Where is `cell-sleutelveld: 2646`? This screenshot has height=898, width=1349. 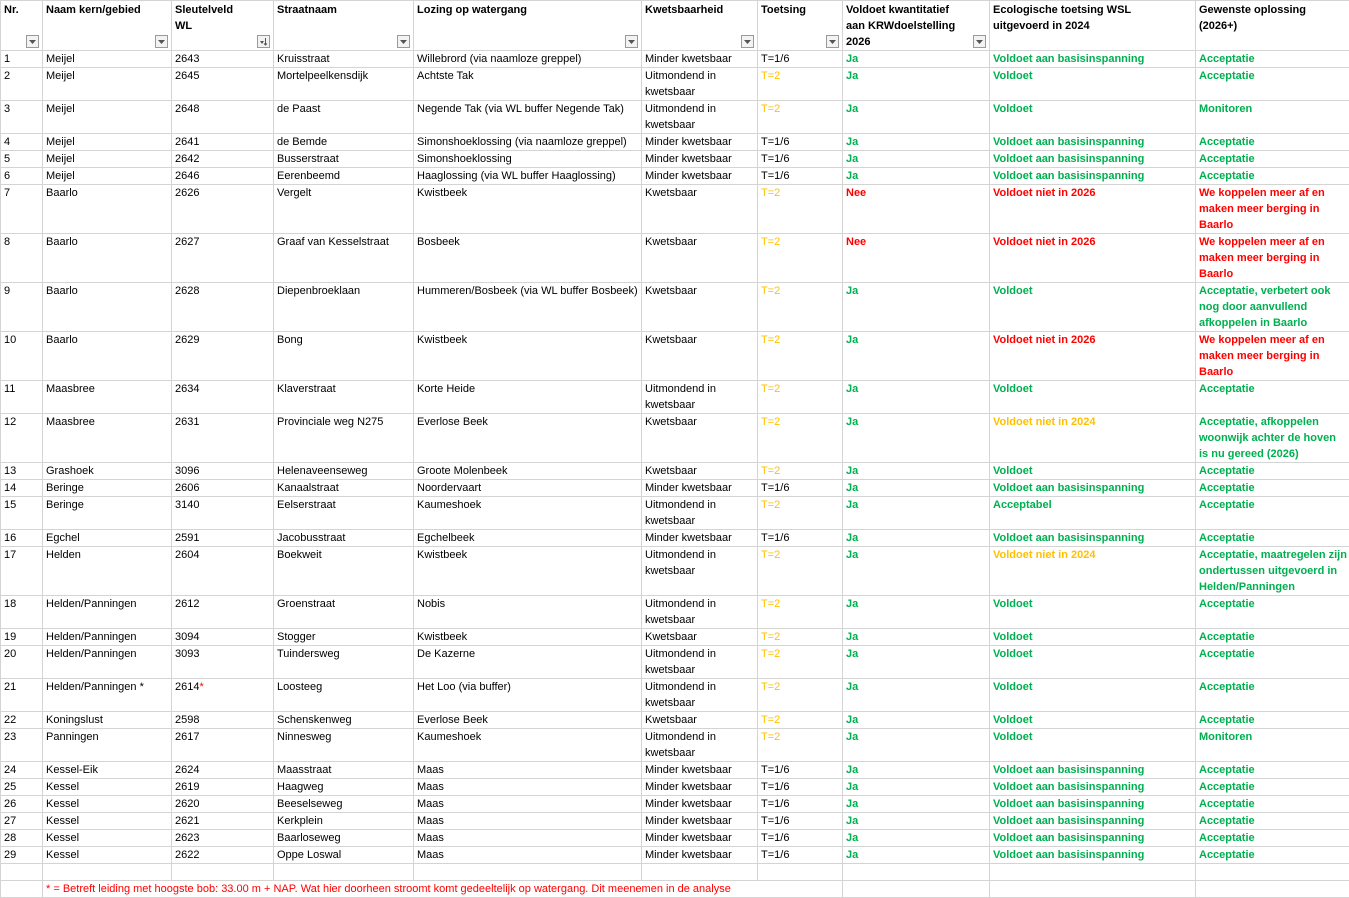
cell-sleutelveld: 2646 is located at coordinates (223, 176).